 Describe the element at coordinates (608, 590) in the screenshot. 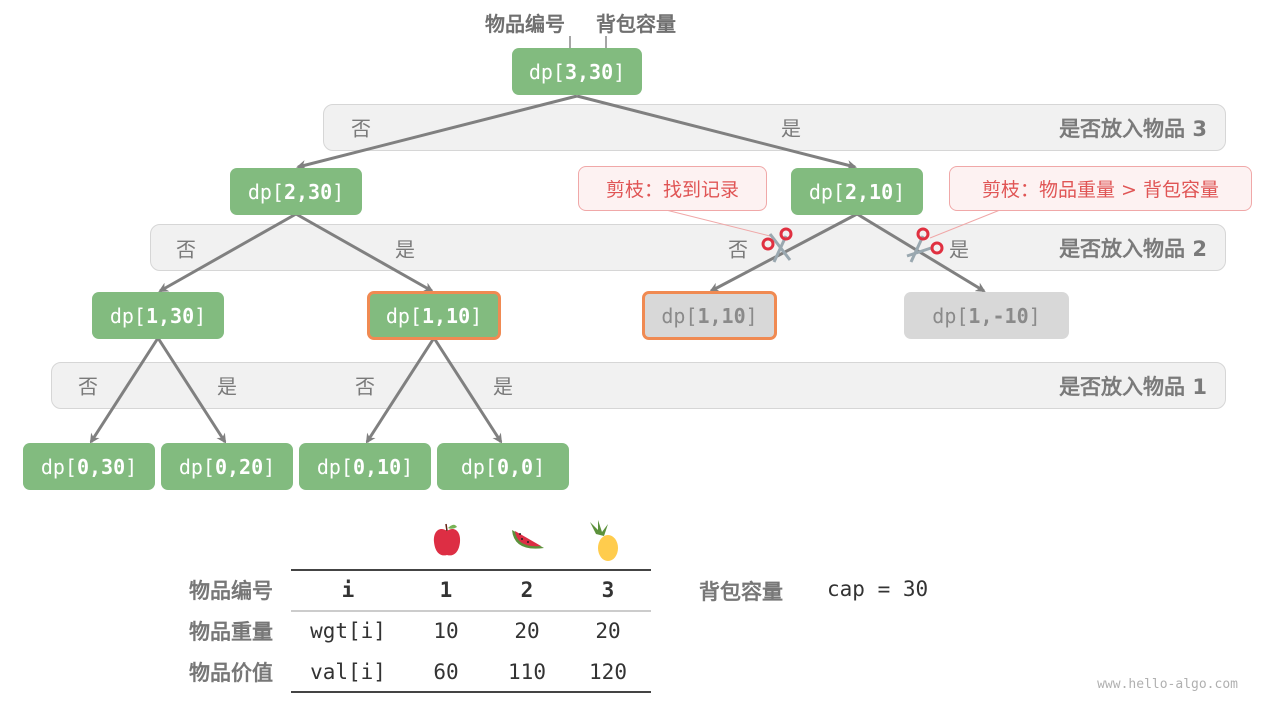

I see `table-cell: 3` at that location.